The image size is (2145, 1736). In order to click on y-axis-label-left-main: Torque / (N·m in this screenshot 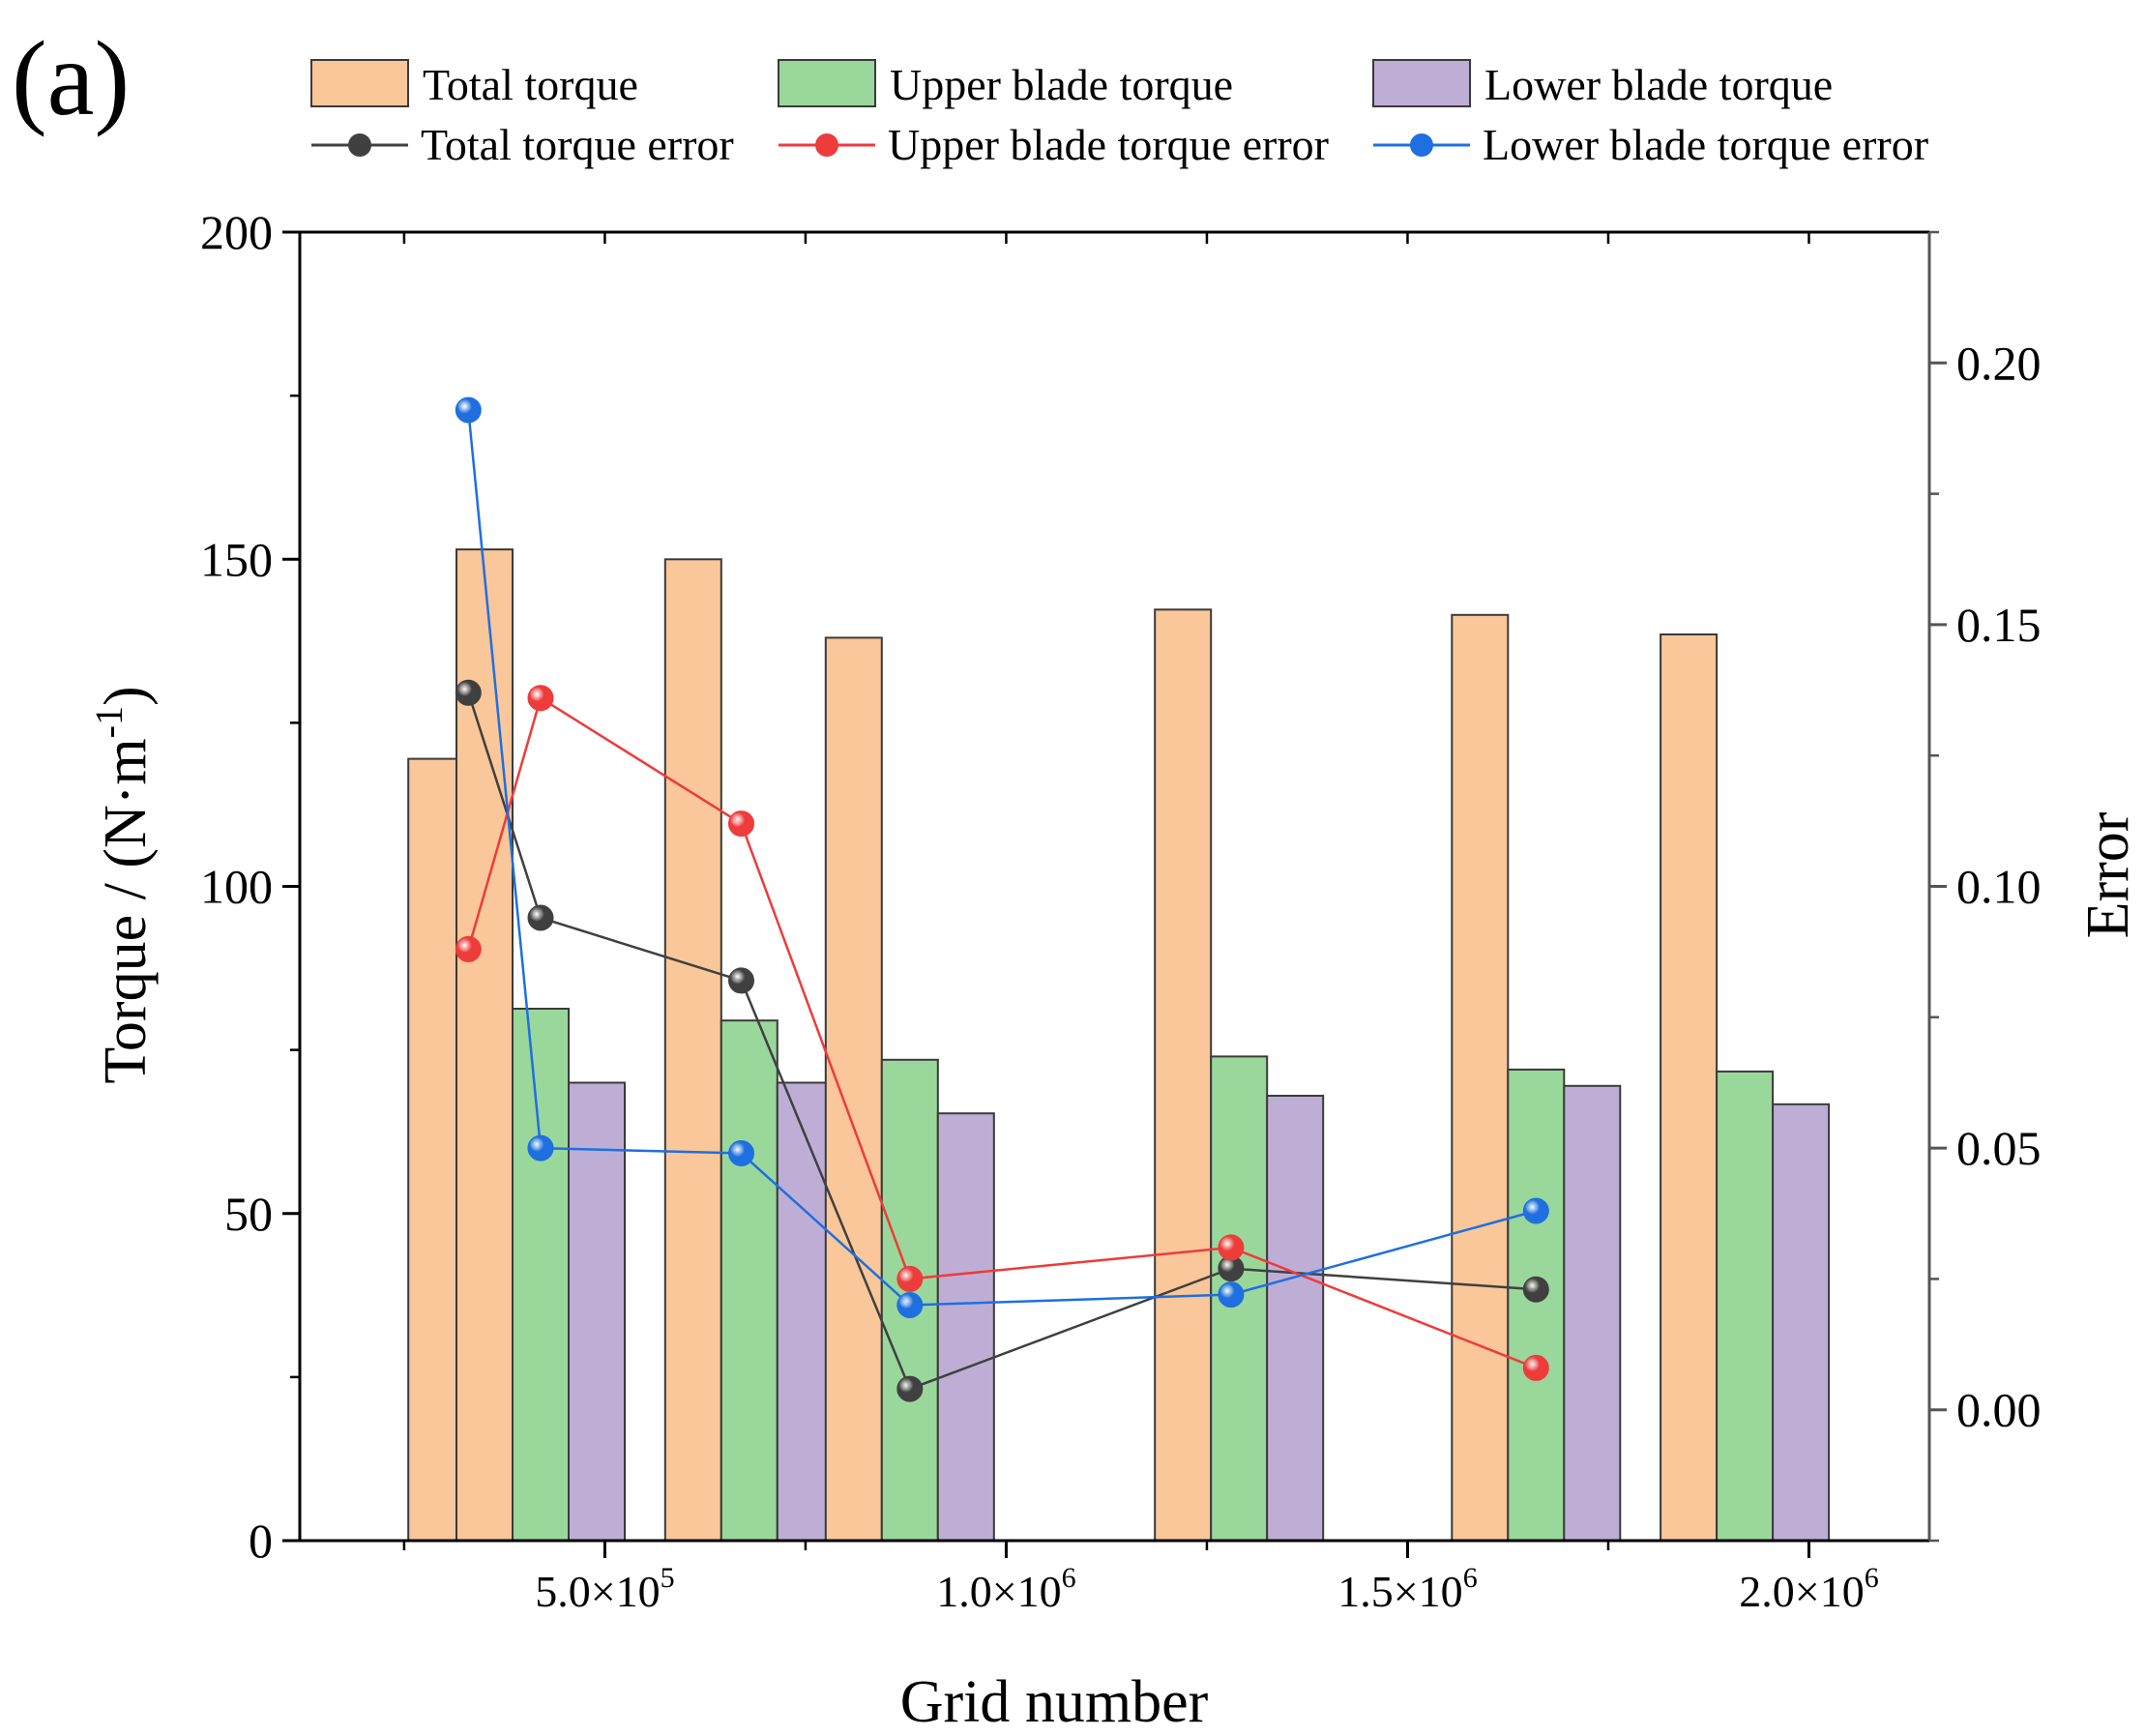, I will do `click(126, 910)`.